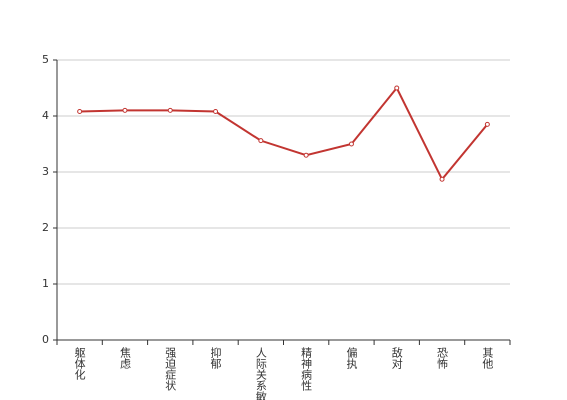  What do you see at coordinates (487, 358) in the screenshot?
I see `x-tick-label: 其他` at bounding box center [487, 358].